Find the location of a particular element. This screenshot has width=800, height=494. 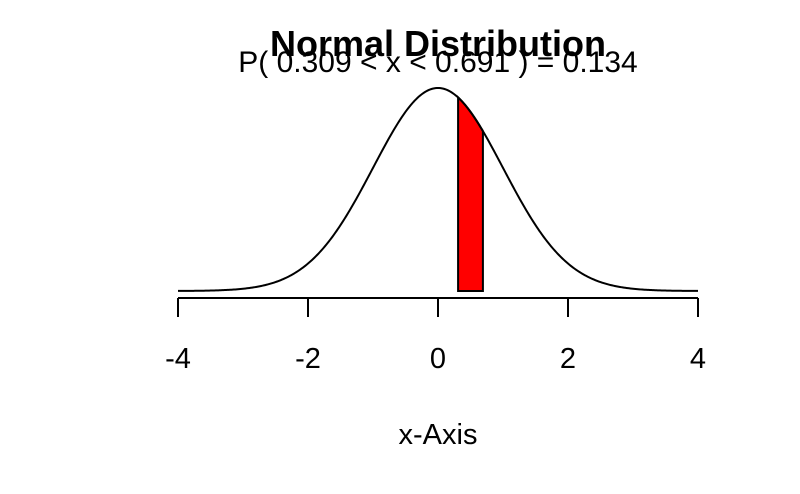

x-axis: -4 -2 0 2 4 is located at coordinates (435, 336).